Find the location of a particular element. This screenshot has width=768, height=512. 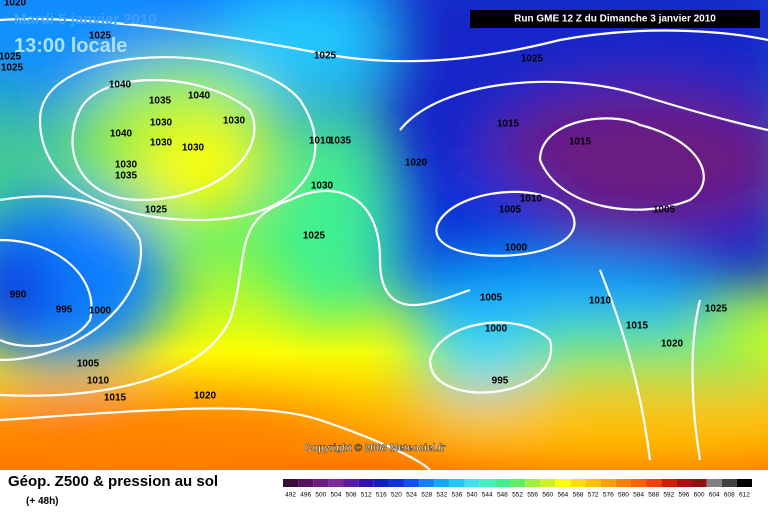

scale-label: 536 is located at coordinates (457, 495).